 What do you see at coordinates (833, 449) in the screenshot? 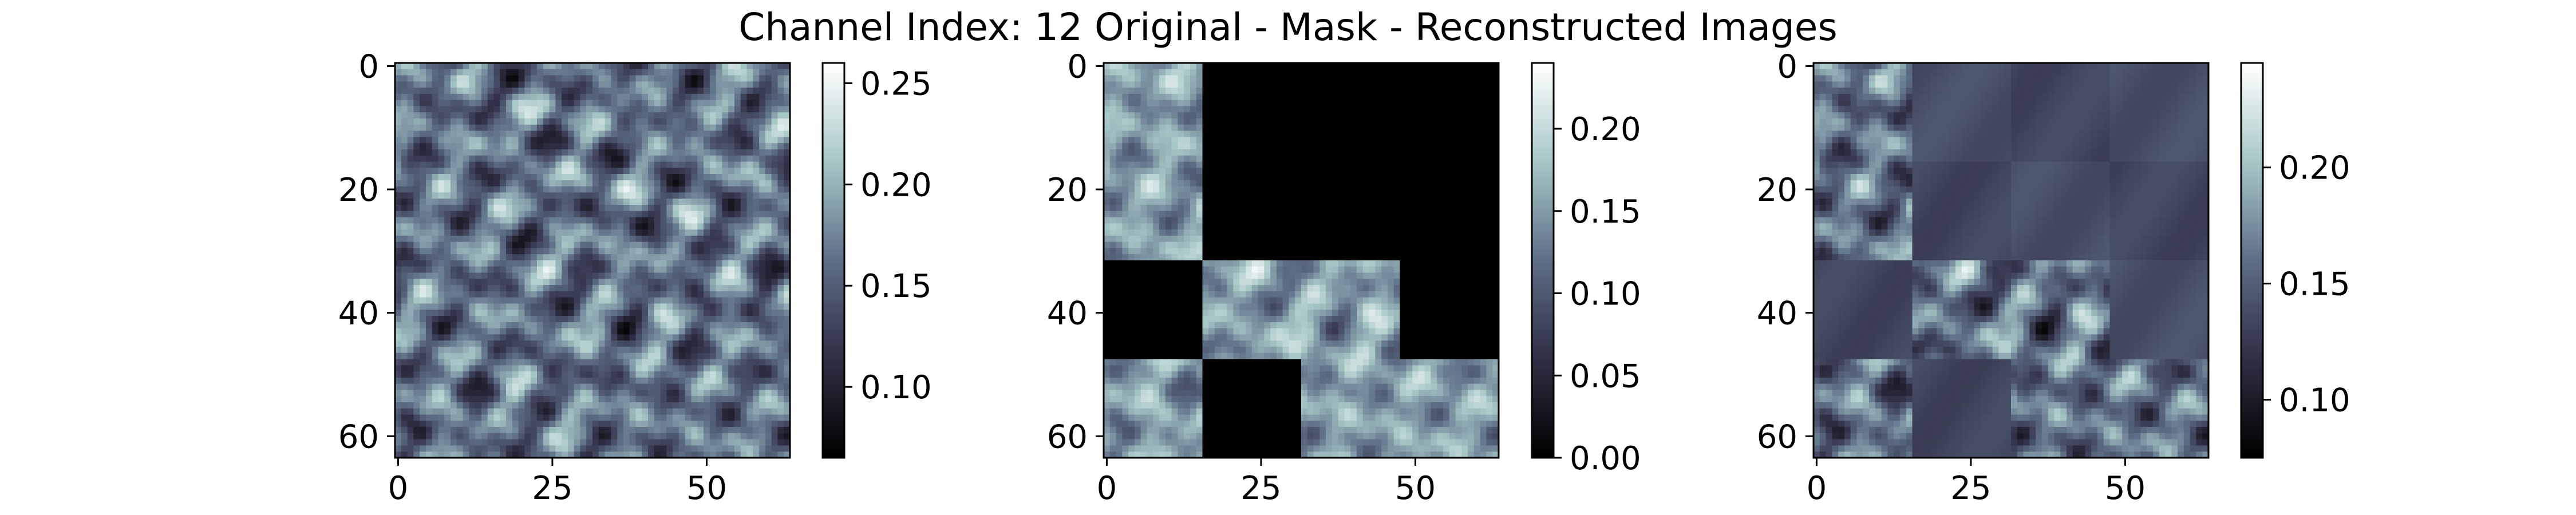
I see `colorbar-step` at bounding box center [833, 449].